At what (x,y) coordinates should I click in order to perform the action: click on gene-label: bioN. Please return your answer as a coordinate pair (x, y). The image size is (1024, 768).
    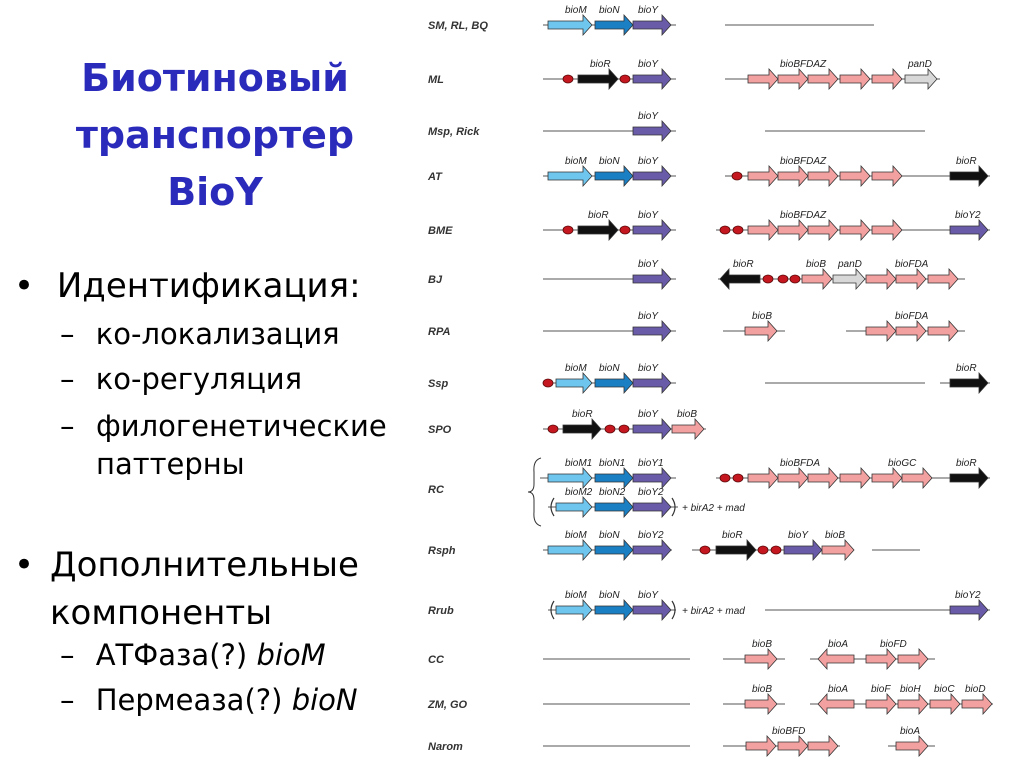
    Looking at the image, I should click on (609, 10).